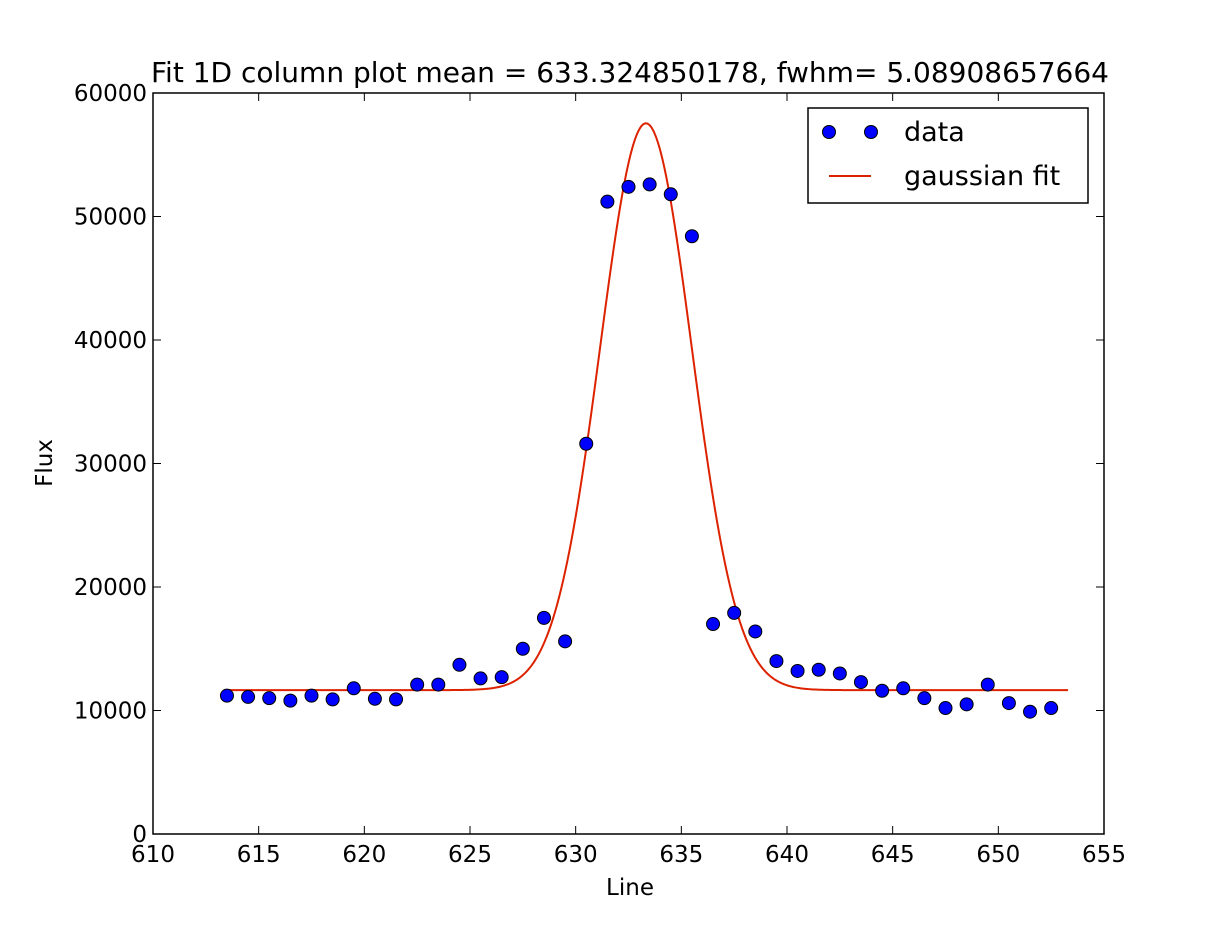 This screenshot has width=1227, height=927. I want to click on legend-box, so click(948, 155).